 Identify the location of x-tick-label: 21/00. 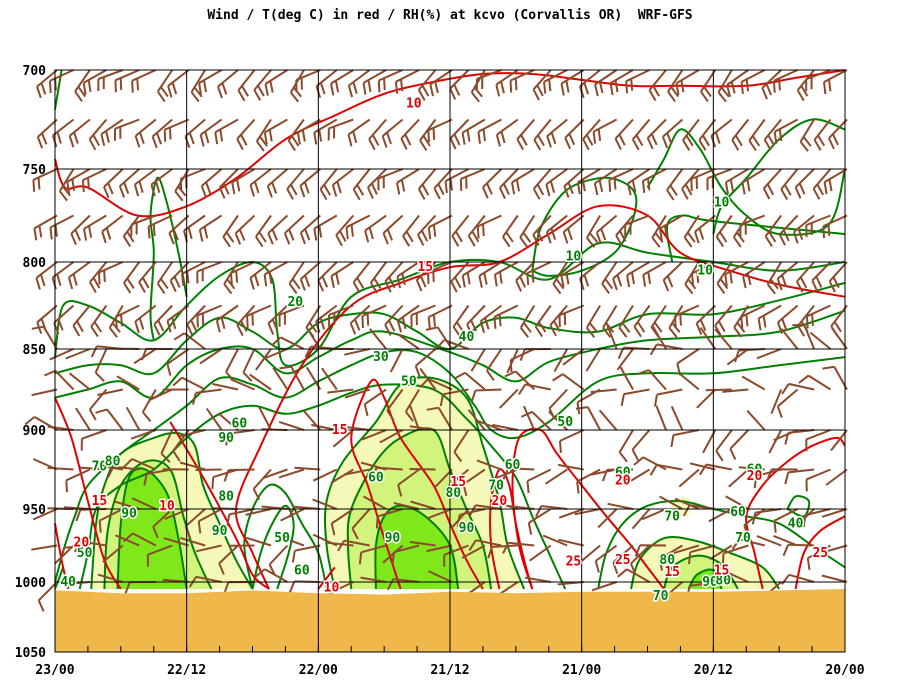
(581, 670).